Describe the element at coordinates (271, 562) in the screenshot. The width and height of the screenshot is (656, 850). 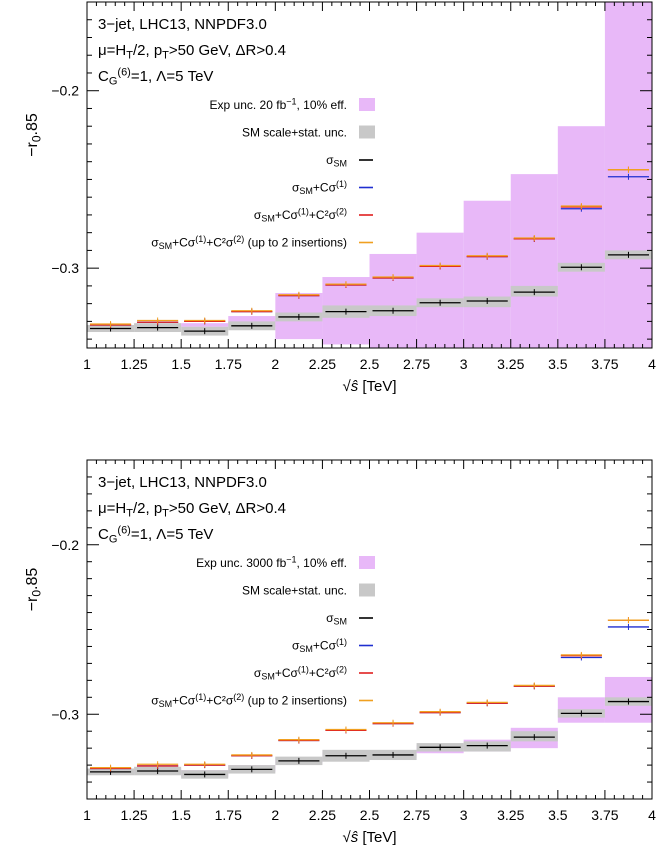
I see `legend-label-0: Exp unc. 3000 fb−1, 10% eff.` at that location.